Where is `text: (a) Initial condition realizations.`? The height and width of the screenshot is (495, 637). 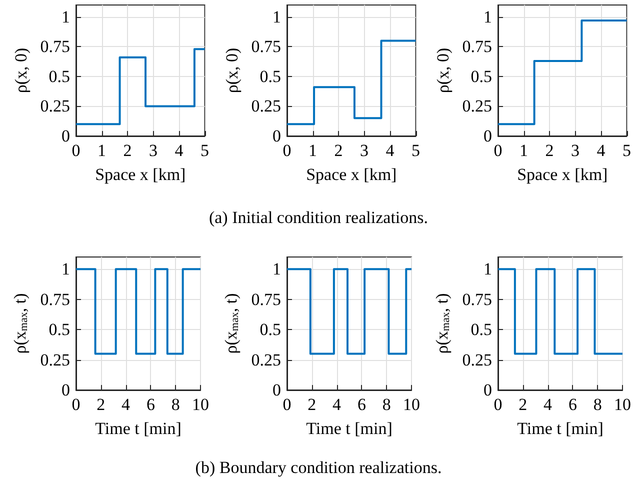 text: (a) Initial condition realizations. is located at coordinates (319, 218).